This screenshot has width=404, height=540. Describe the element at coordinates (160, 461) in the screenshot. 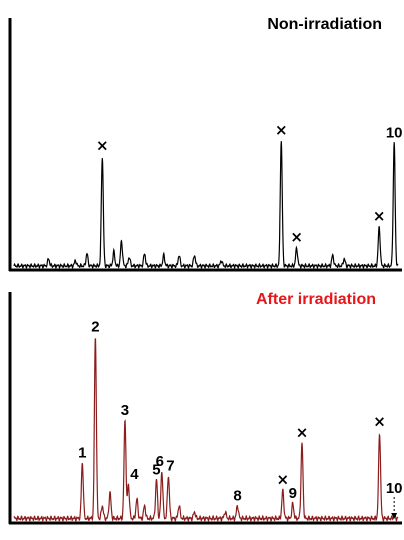

I see `peak-label: 6` at that location.